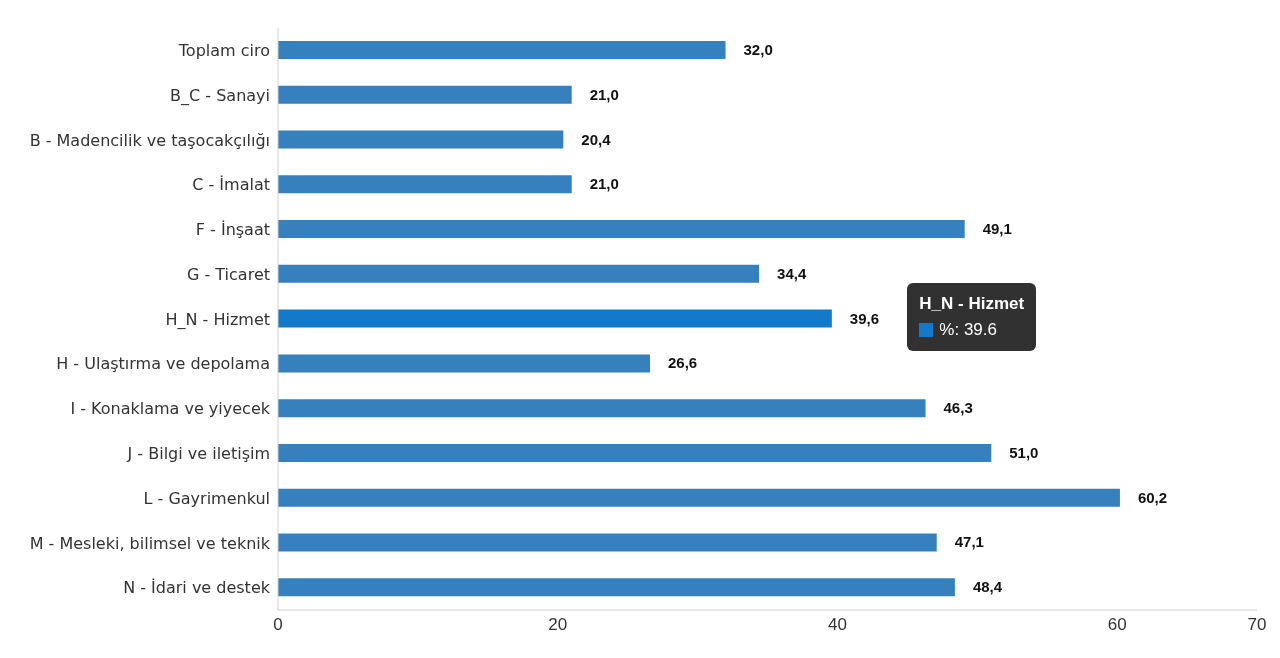 The width and height of the screenshot is (1280, 658). Describe the element at coordinates (223, 51) in the screenshot. I see `y-tick-label: Toplam ciro` at that location.